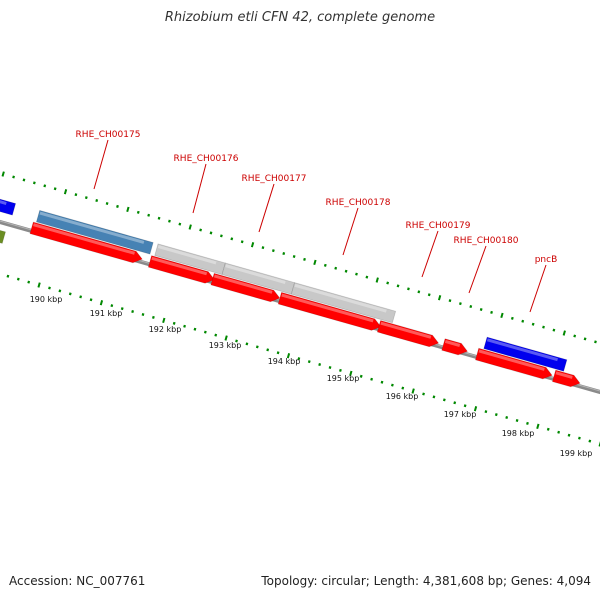 Image resolution: width=600 pixels, height=600 pixels. What do you see at coordinates (460, 414) in the screenshot?
I see `kbp-label: 197 kbp` at bounding box center [460, 414].